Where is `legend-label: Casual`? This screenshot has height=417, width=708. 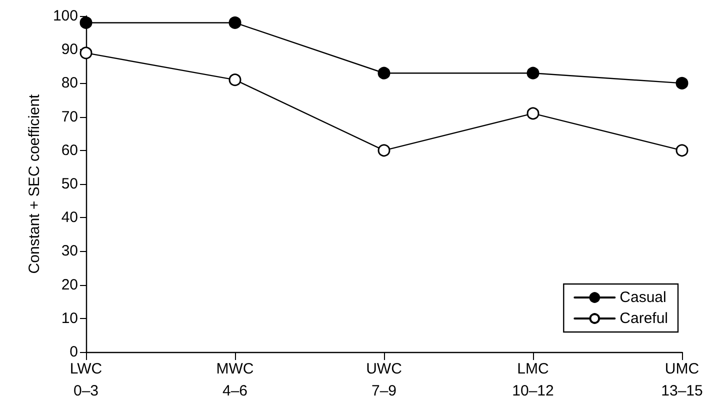
legend-label: Casual is located at coordinates (643, 297).